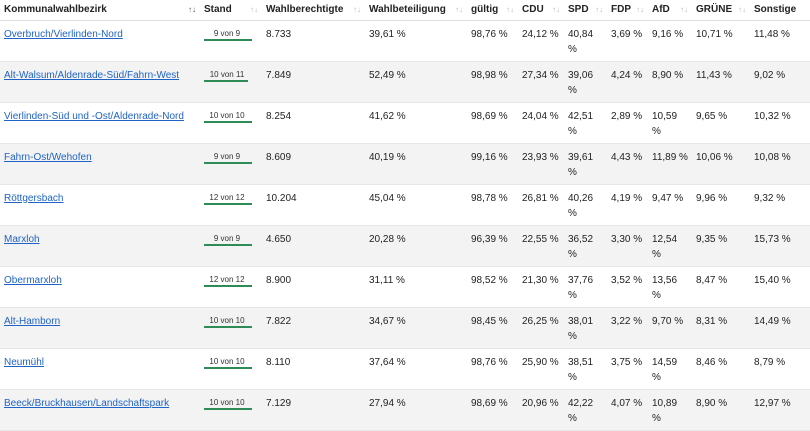 The image size is (810, 431). Describe the element at coordinates (627, 239) in the screenshot. I see `cell-fdp: 3,30 %` at that location.